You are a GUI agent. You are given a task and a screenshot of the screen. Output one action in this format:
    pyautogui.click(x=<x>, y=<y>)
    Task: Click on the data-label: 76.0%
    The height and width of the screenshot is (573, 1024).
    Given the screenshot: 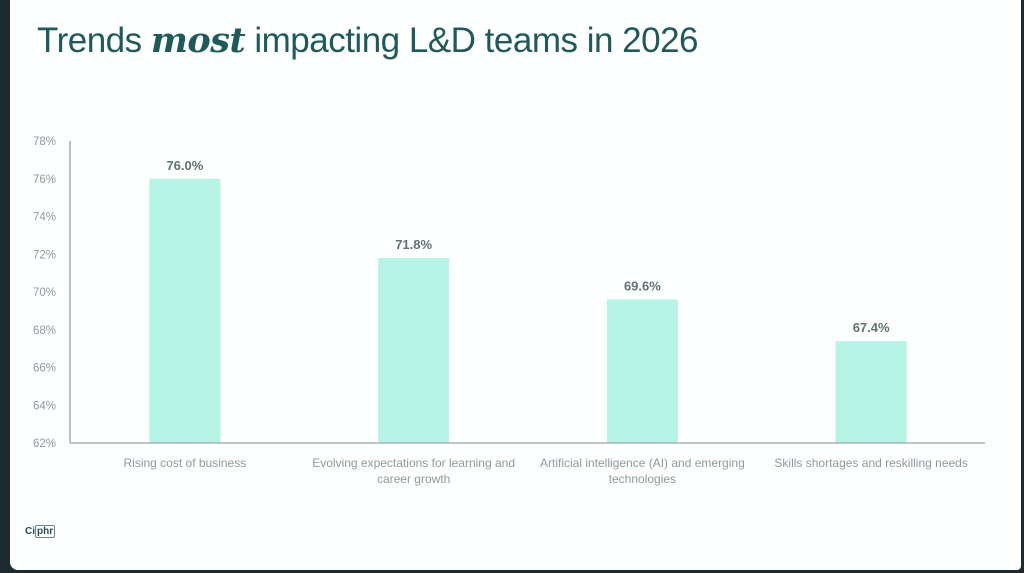 What is the action you would take?
    pyautogui.click(x=184, y=165)
    